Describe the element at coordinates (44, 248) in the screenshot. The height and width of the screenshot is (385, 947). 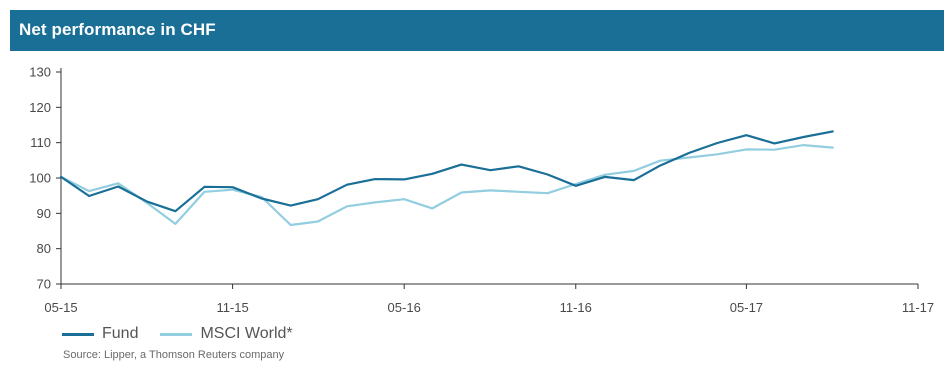
I see `y-tick-label: 80` at that location.